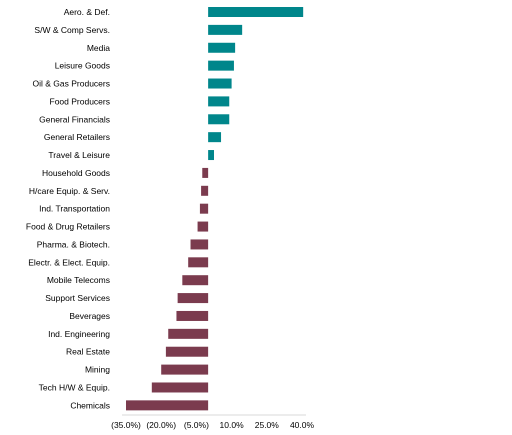 Image resolution: width=512 pixels, height=435 pixels. I want to click on category-label-tech-h-w-equip: Tech H/W & Equip., so click(74, 387).